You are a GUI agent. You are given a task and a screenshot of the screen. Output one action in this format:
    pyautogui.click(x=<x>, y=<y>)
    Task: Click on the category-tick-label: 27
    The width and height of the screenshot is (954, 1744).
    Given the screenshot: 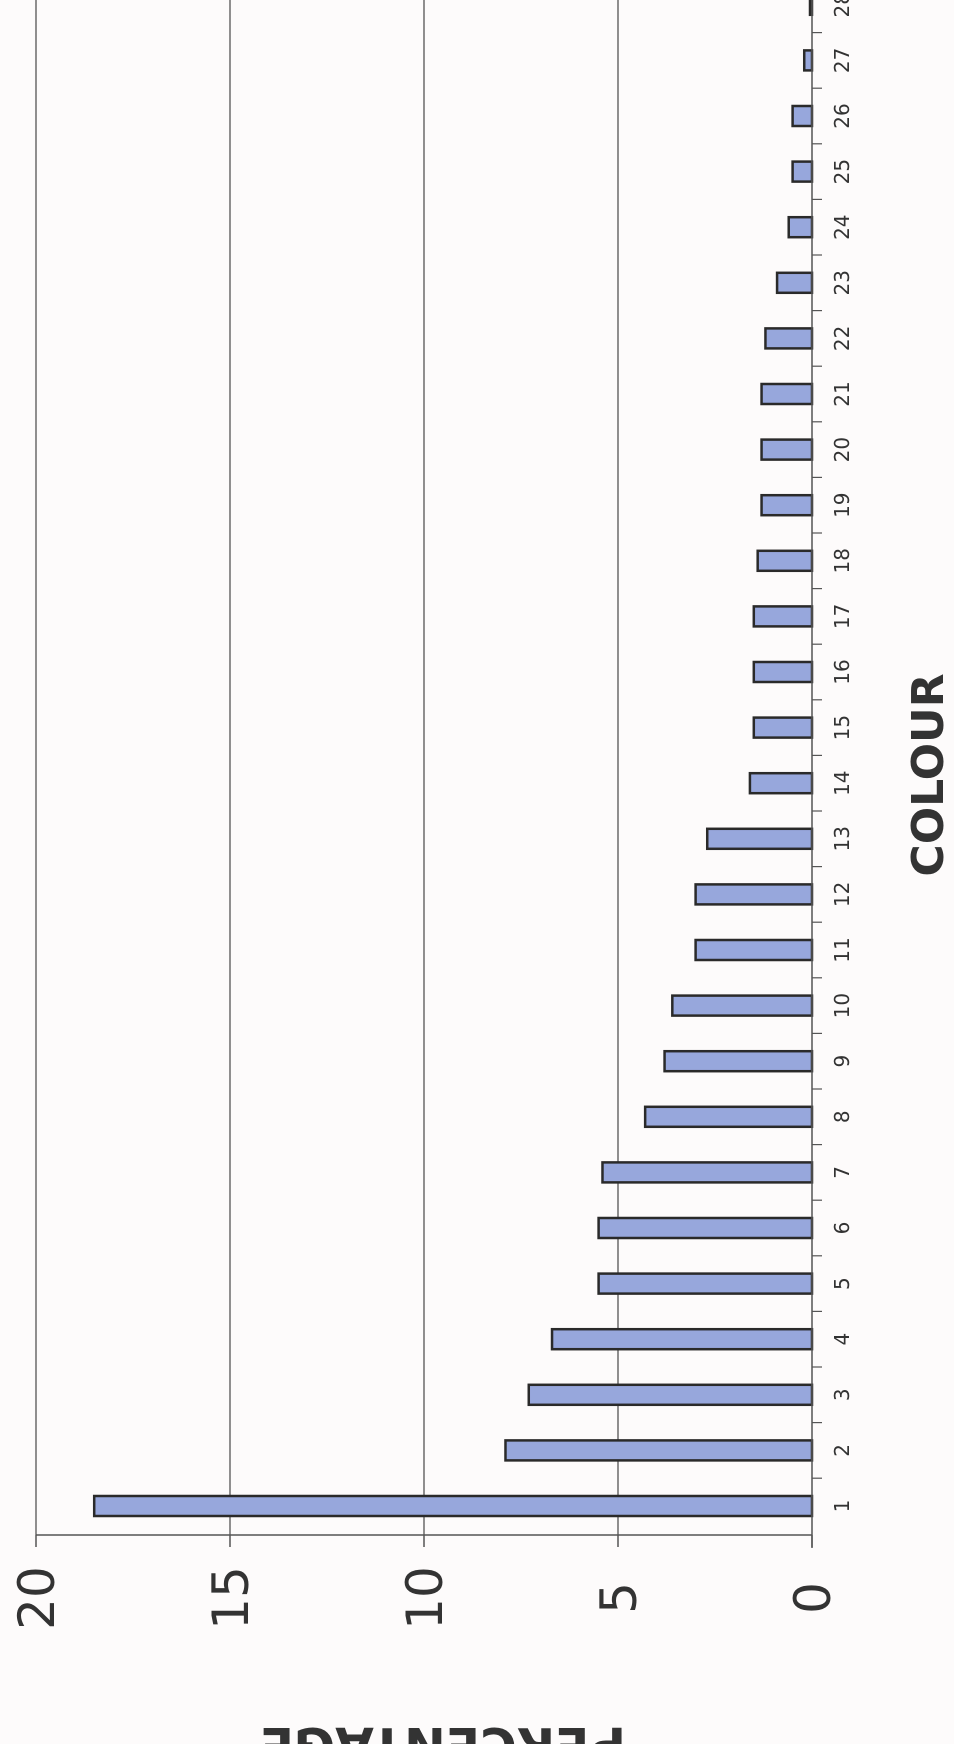 What is the action you would take?
    pyautogui.click(x=842, y=60)
    